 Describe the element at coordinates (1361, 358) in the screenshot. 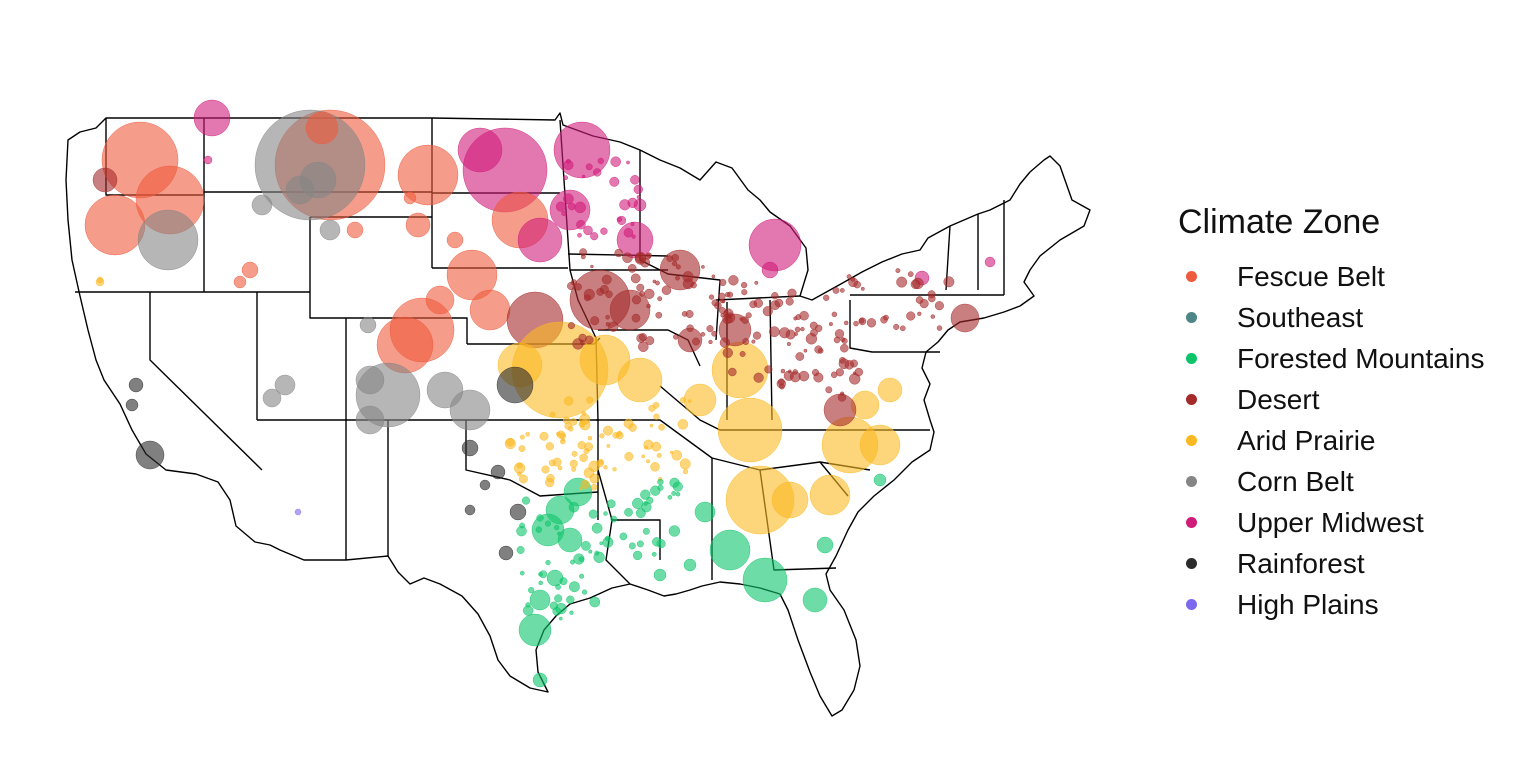

I see `legend-label: Forested Mountains` at that location.